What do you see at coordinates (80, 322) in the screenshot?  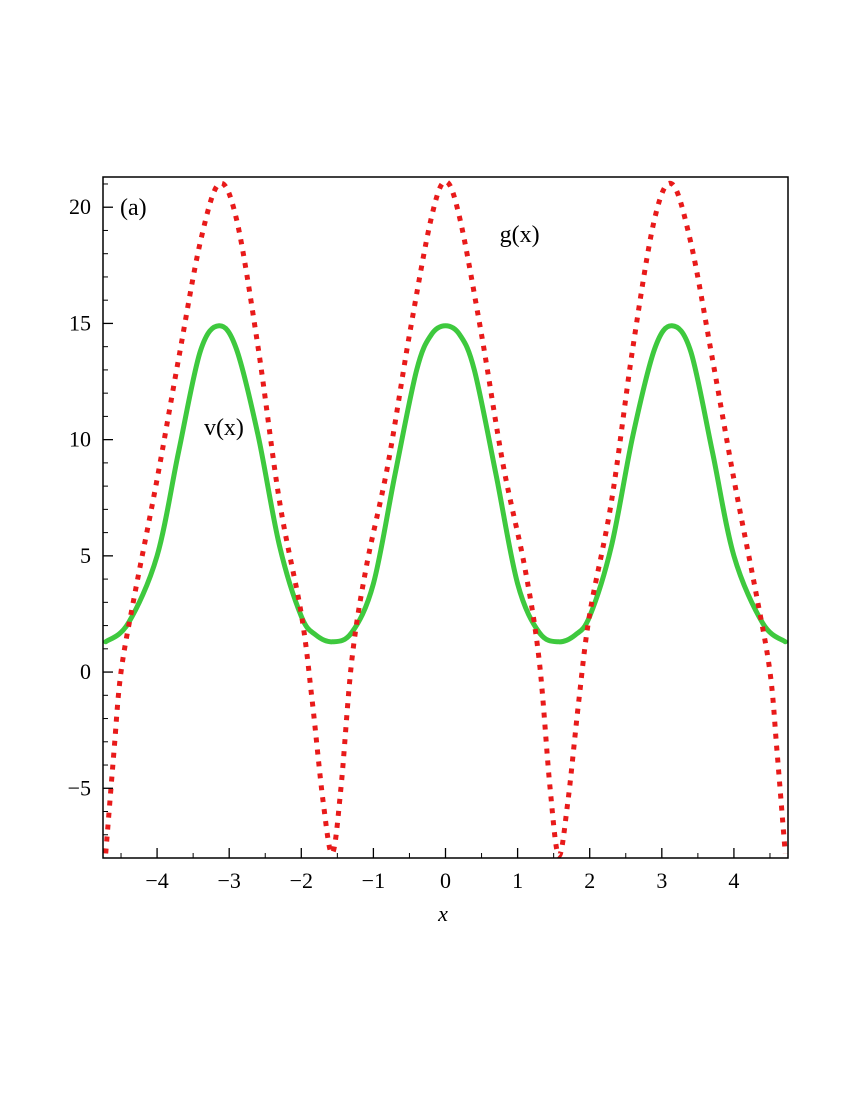 I see `y-tick-label: 15` at bounding box center [80, 322].